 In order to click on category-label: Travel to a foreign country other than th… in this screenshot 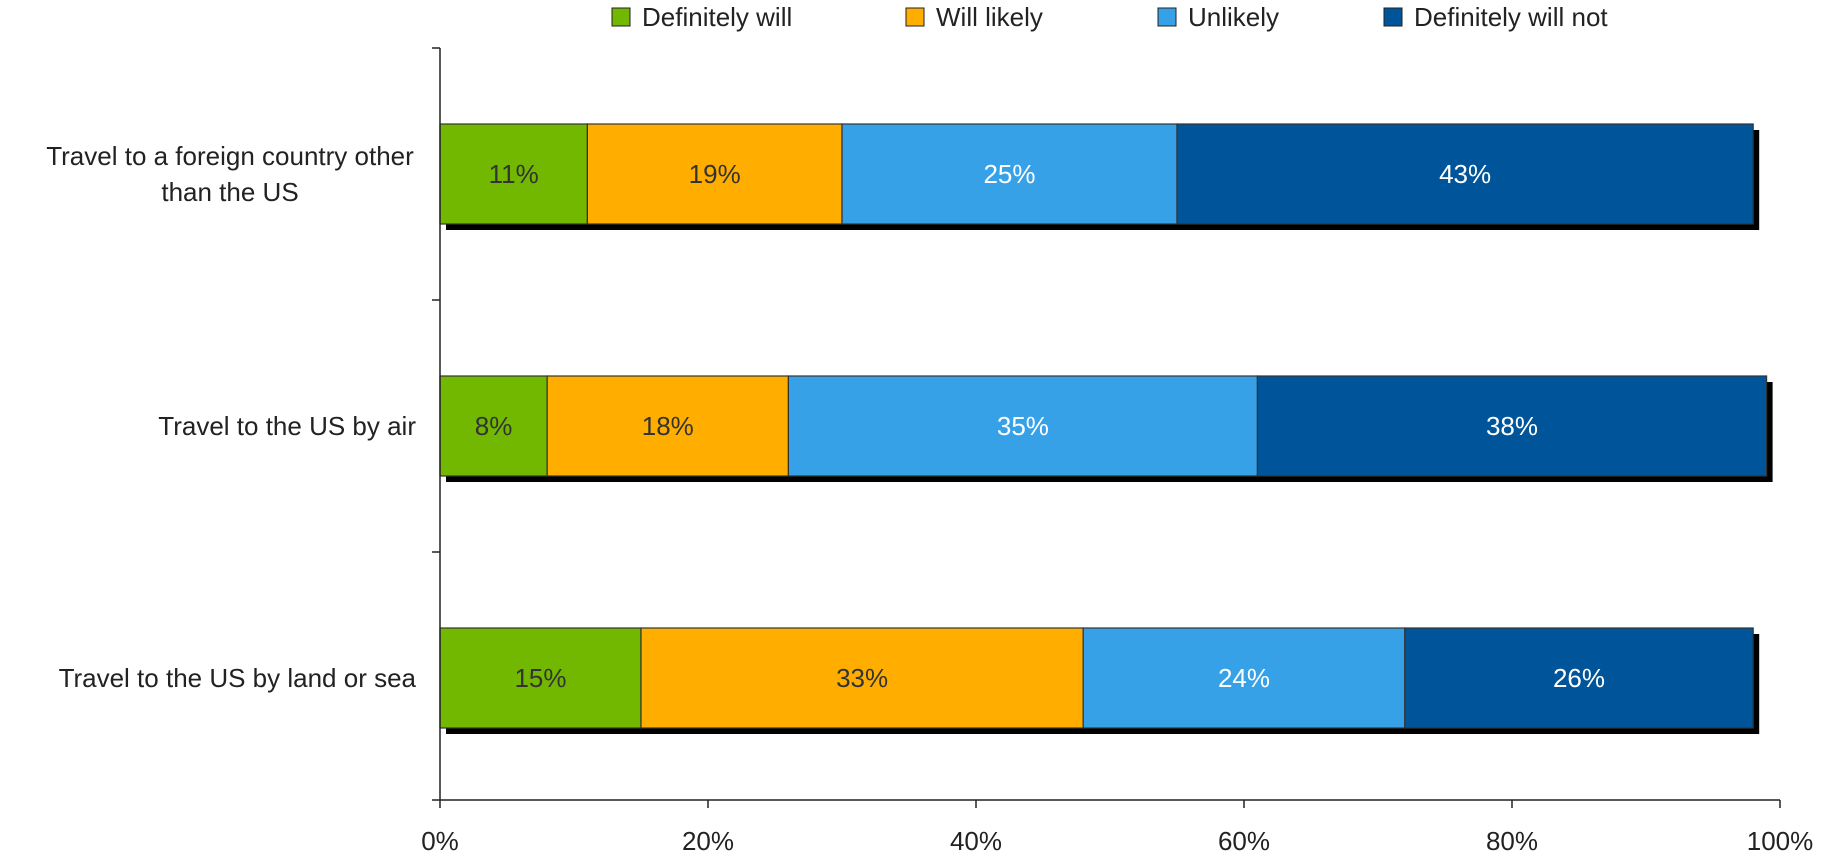, I will do `click(230, 174)`.